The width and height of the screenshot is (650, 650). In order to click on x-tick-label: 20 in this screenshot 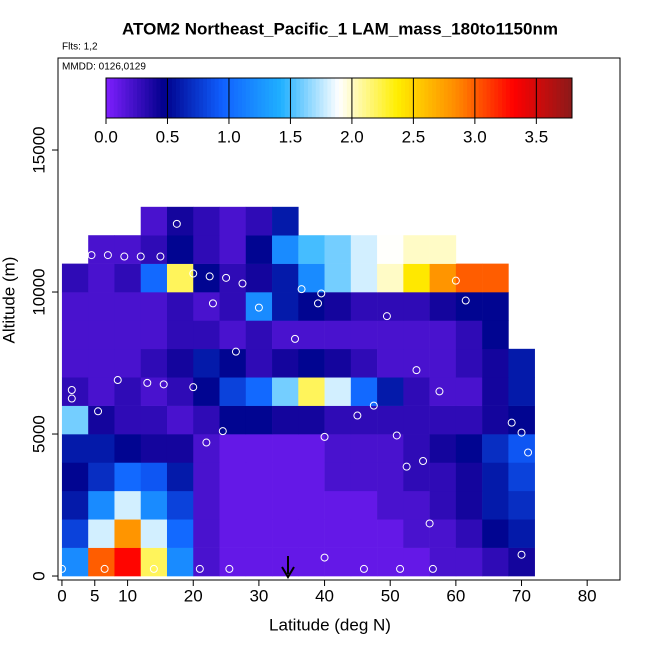, I will do `click(193, 595)`.